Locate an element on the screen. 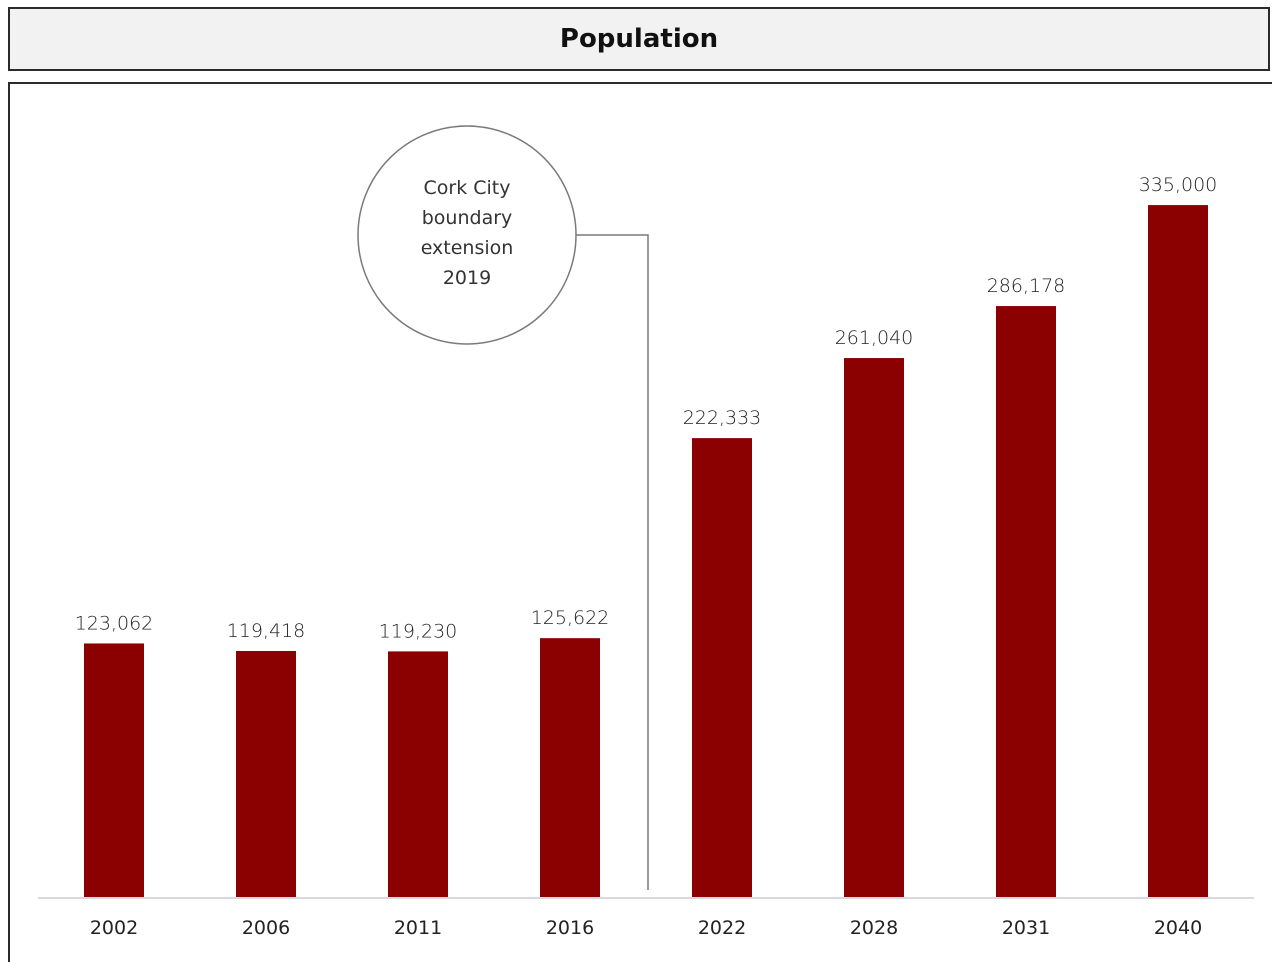  chart-title-bar: Population is located at coordinates (639, 39).